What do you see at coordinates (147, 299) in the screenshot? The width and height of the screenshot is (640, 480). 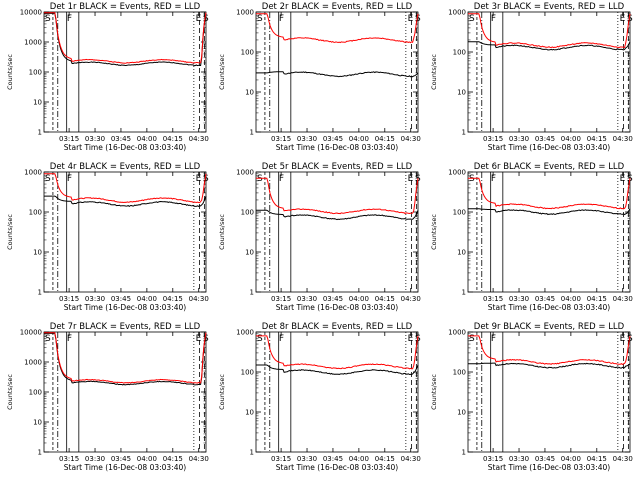 I see `x-tick-label: 04:00` at bounding box center [147, 299].